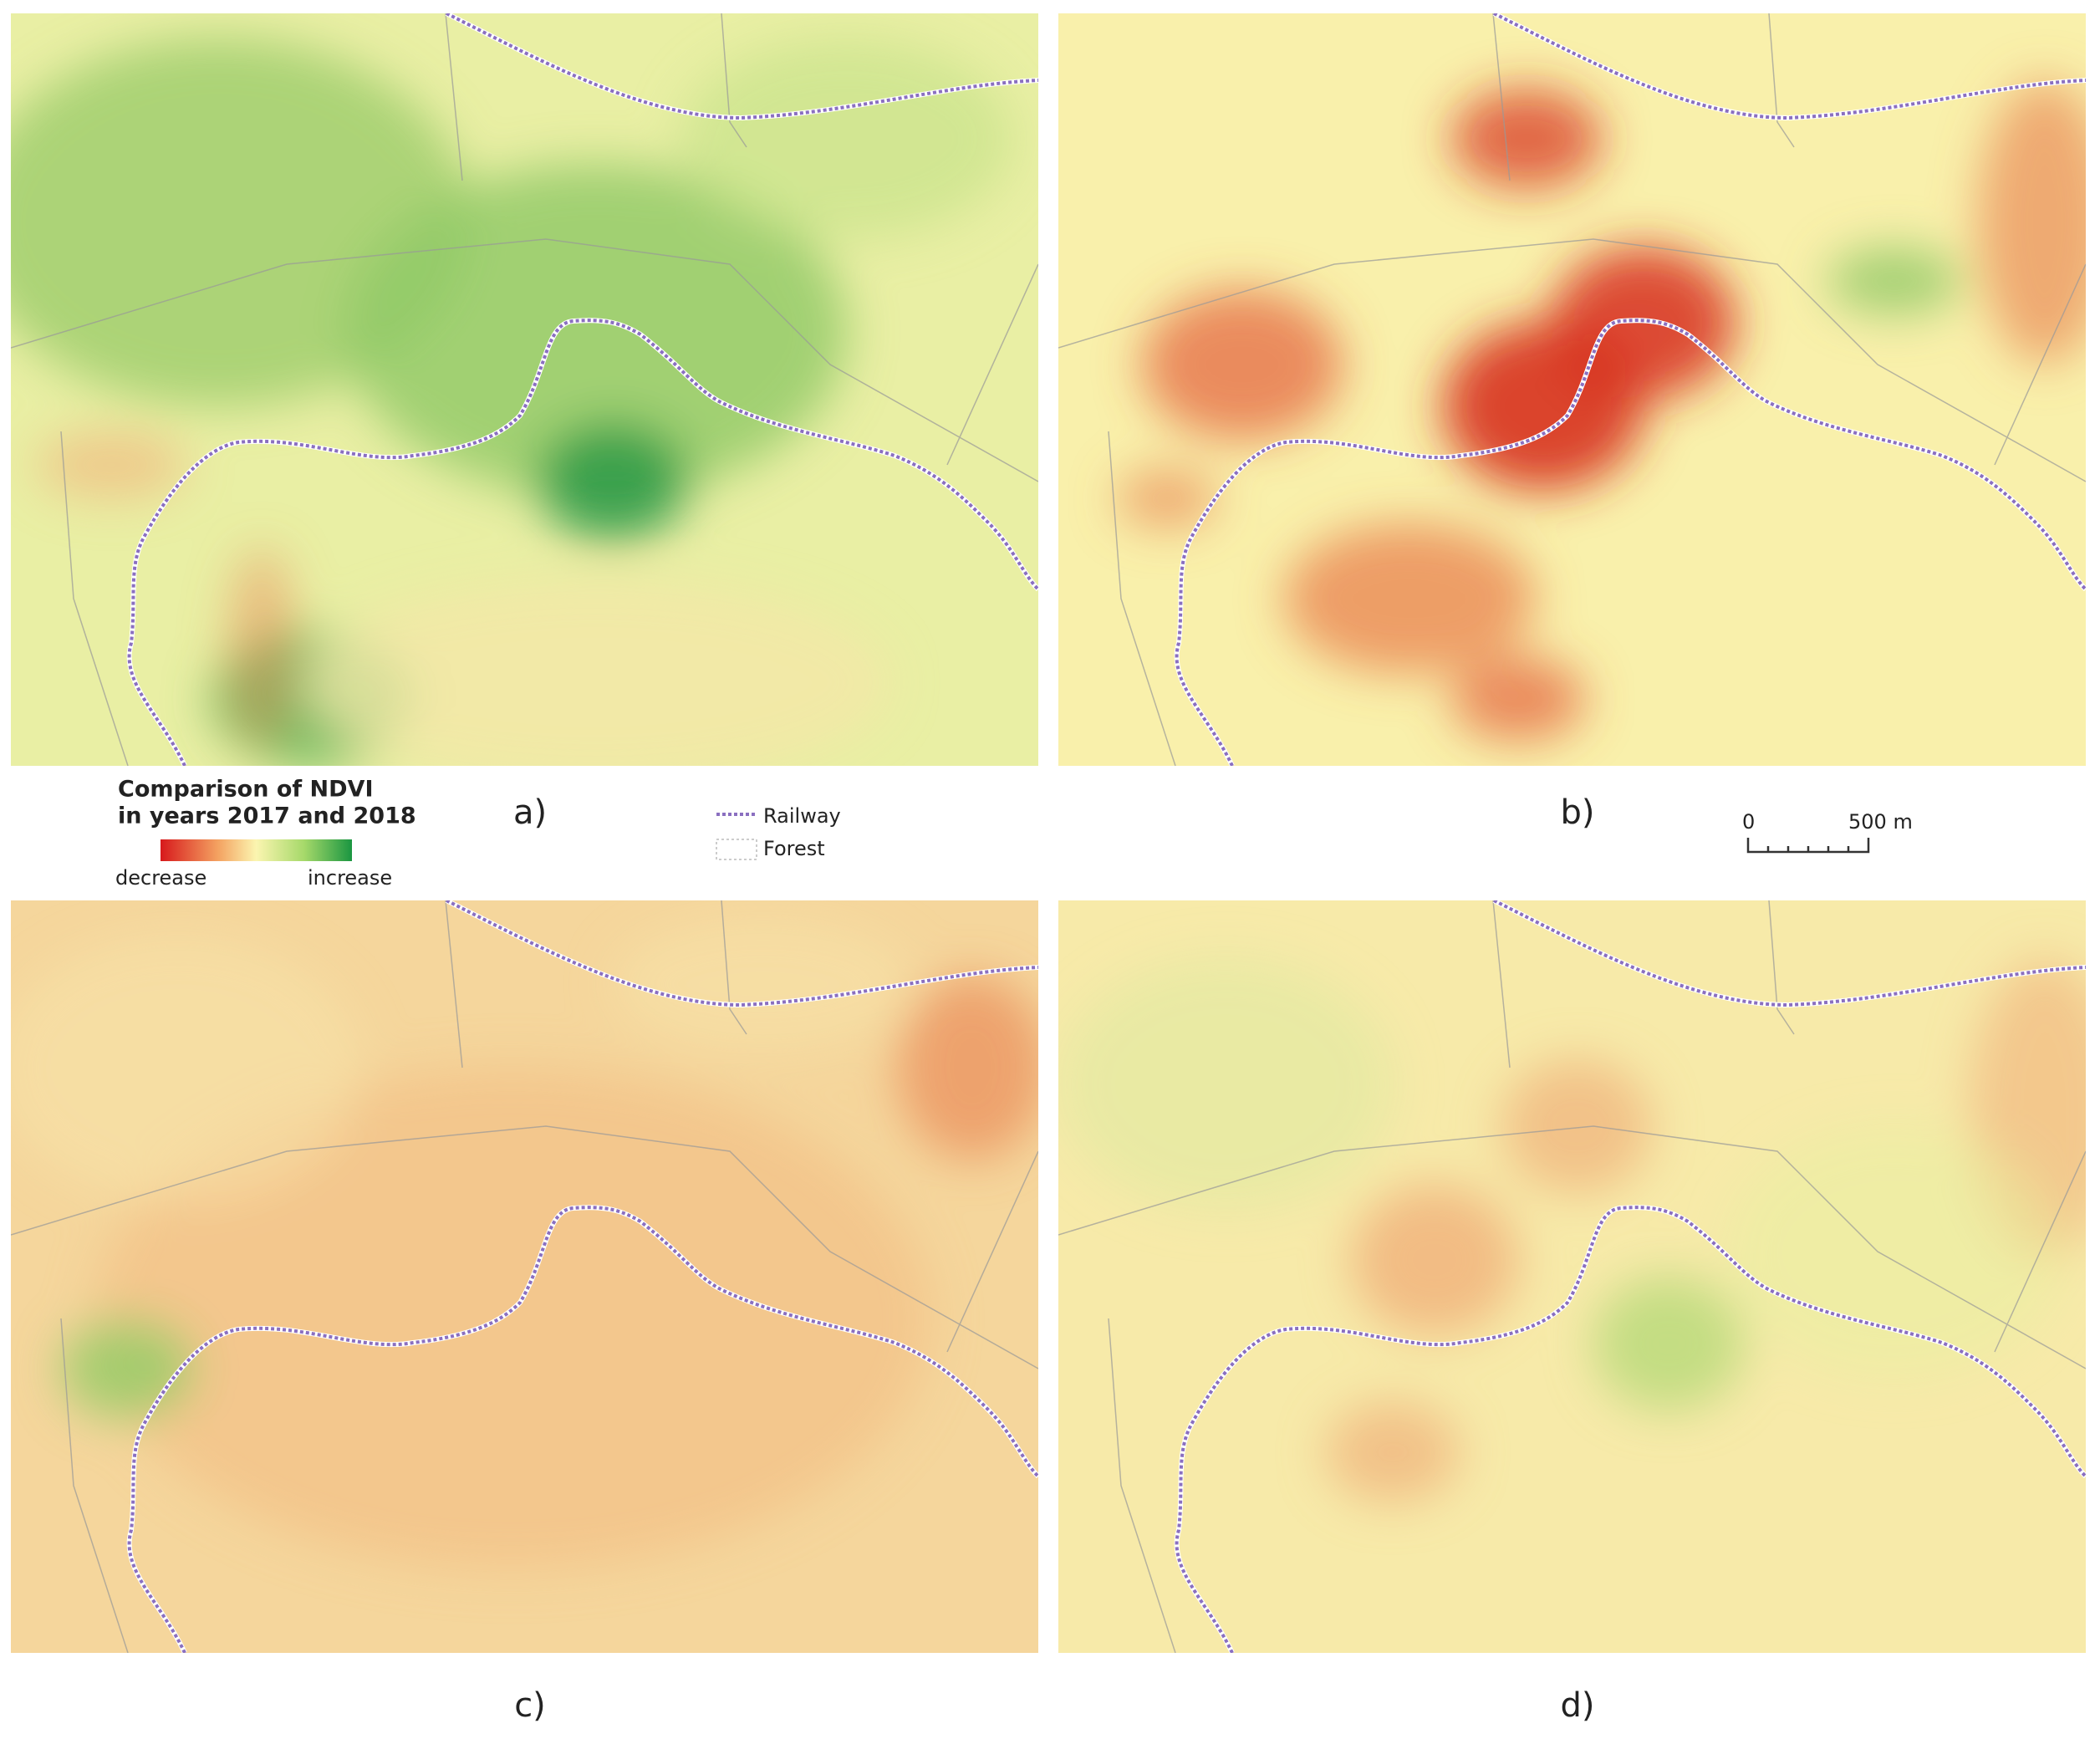 Image resolution: width=2100 pixels, height=1739 pixels. Describe the element at coordinates (794, 848) in the screenshot. I see `legend-forest: Forest` at that location.